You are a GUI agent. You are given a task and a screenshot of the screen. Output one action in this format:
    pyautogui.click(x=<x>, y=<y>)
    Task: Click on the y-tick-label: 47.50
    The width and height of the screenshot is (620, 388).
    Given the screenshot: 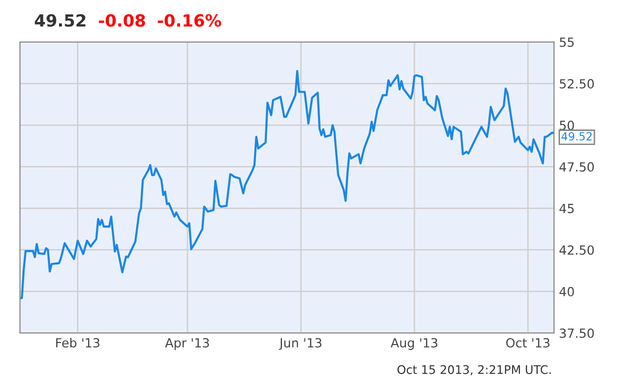 What is the action you would take?
    pyautogui.click(x=576, y=167)
    